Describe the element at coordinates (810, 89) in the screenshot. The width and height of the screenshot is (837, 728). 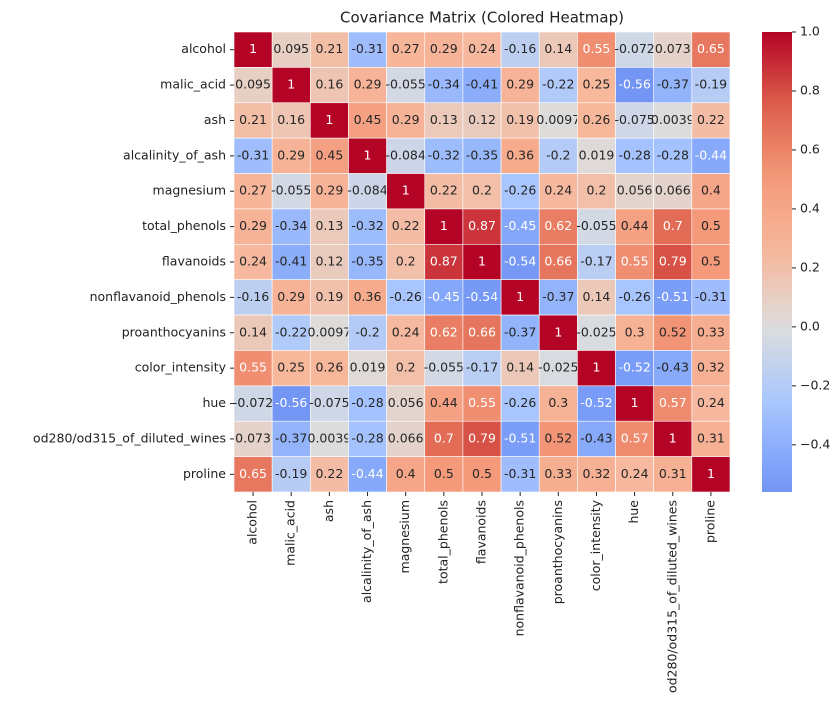
I see `colorbar-tick-label: 0.8` at that location.